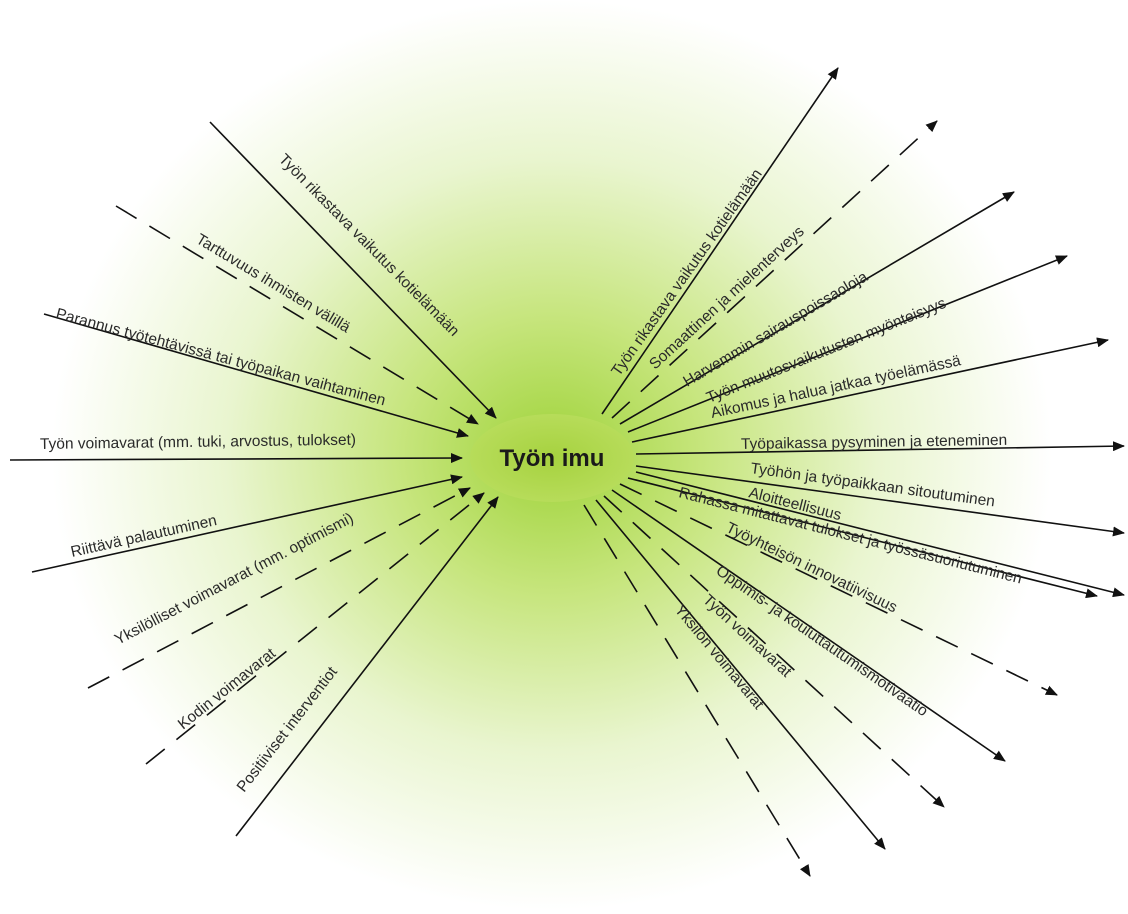 Image resolution: width=1128 pixels, height=914 pixels. What do you see at coordinates (874, 442) in the screenshot?
I see `output-label-6: Työpaikassa pysyminen ja eteneminen` at bounding box center [874, 442].